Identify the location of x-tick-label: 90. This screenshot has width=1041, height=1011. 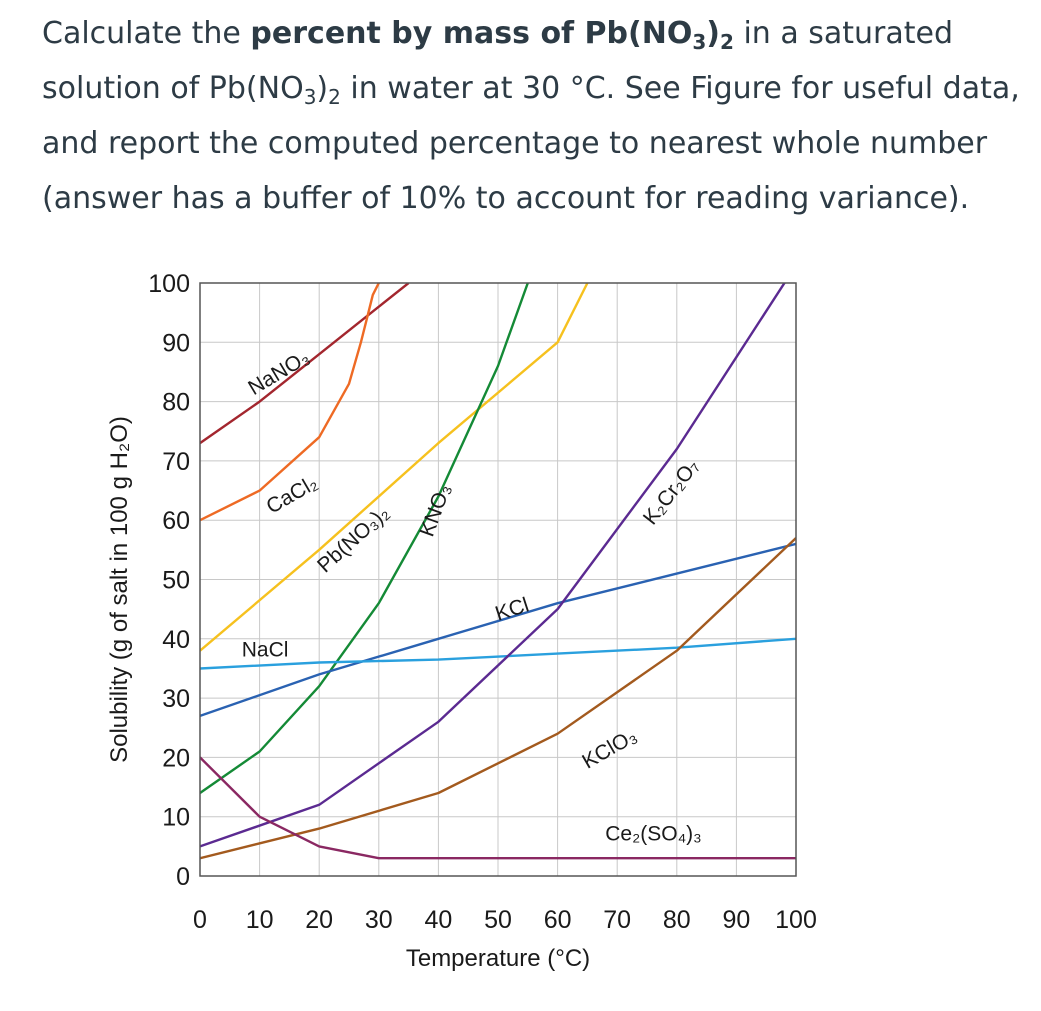
(736, 920).